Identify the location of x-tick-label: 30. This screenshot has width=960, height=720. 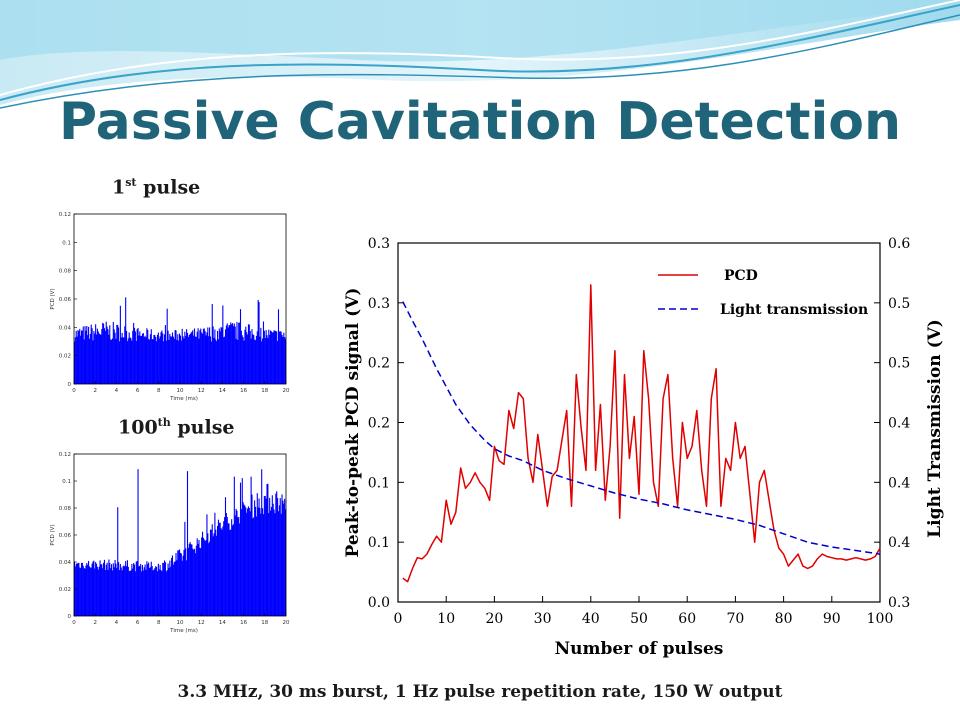
(543, 619).